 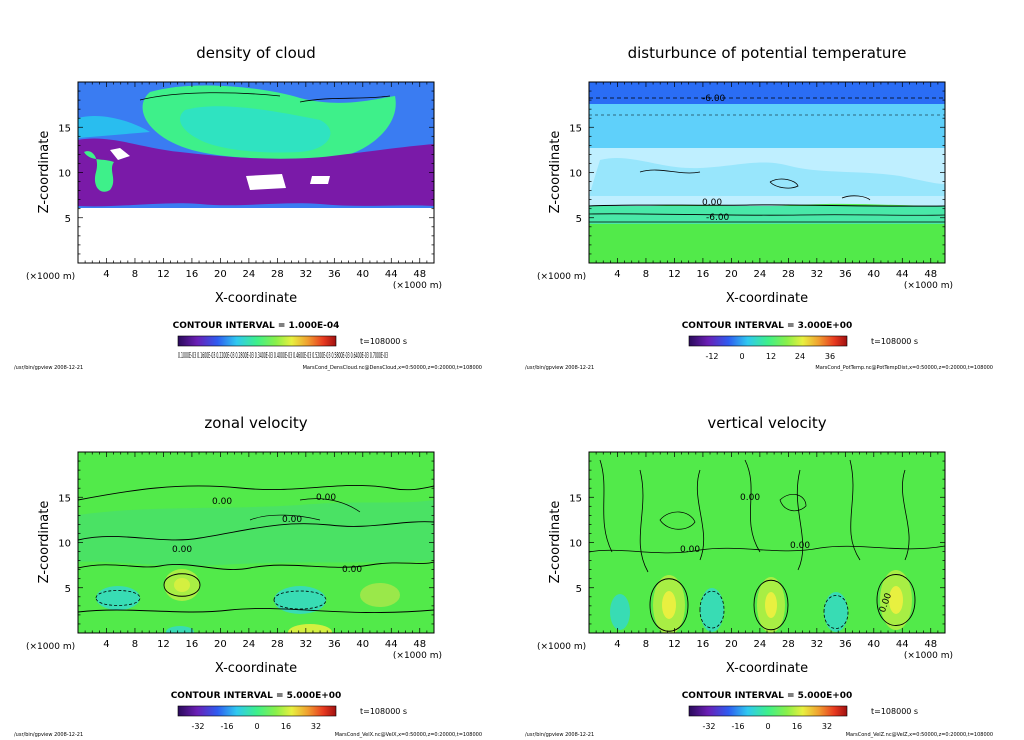 What do you see at coordinates (256, 533) in the screenshot?
I see `velocity-mid-band` at bounding box center [256, 533].